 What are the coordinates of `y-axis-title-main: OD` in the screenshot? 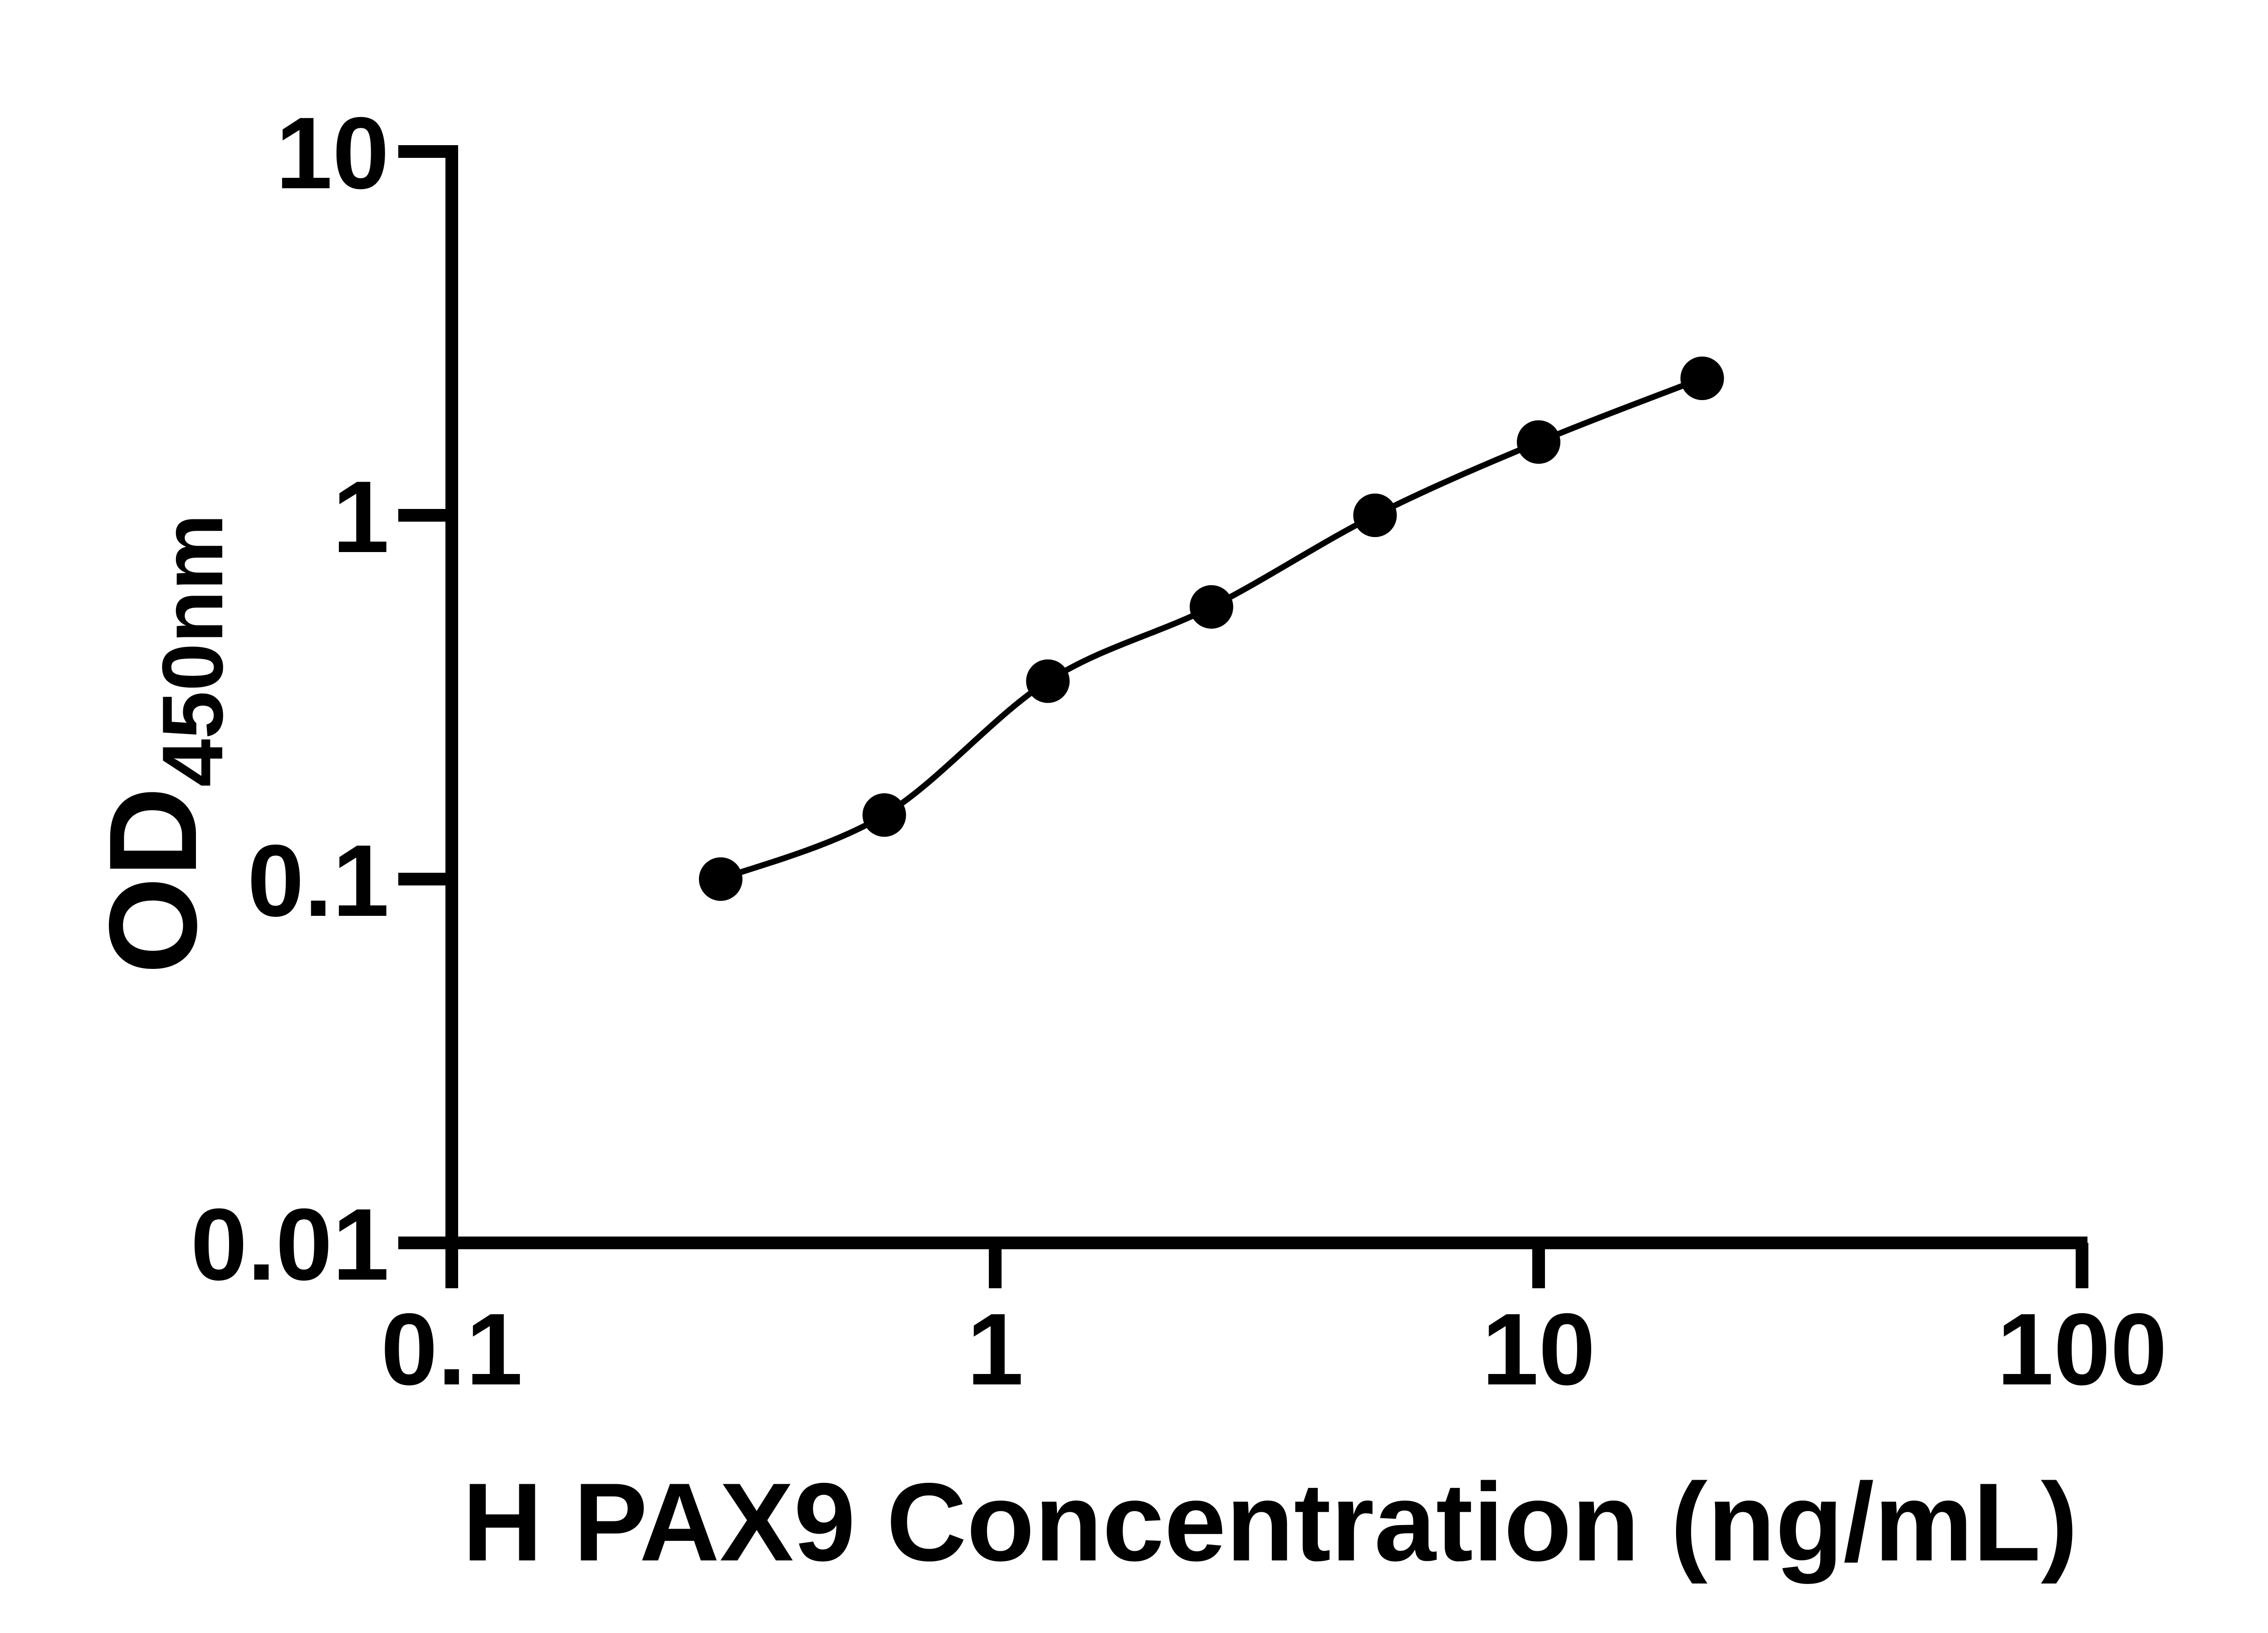 It's located at (153, 880).